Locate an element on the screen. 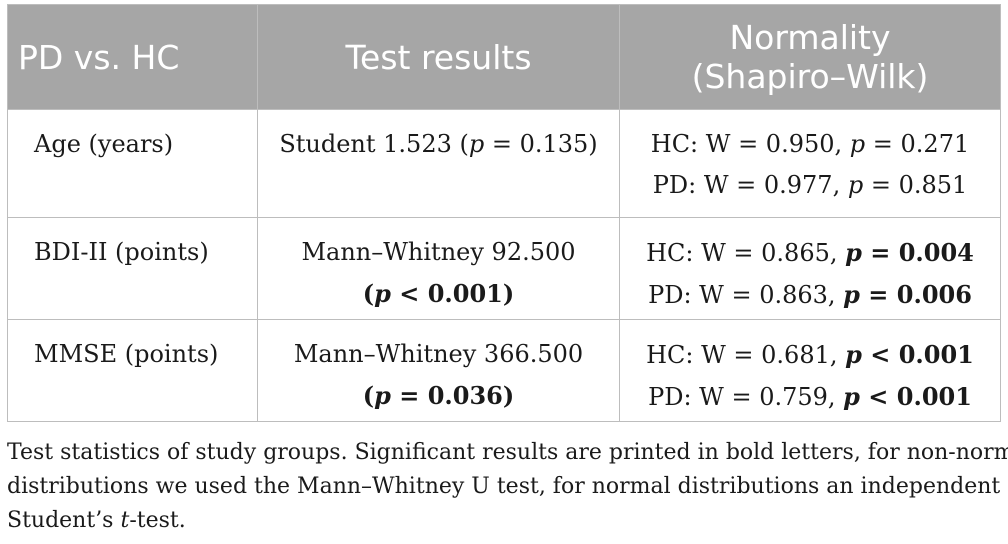  test-result-p-value: (p = 0.036) is located at coordinates (438, 395).